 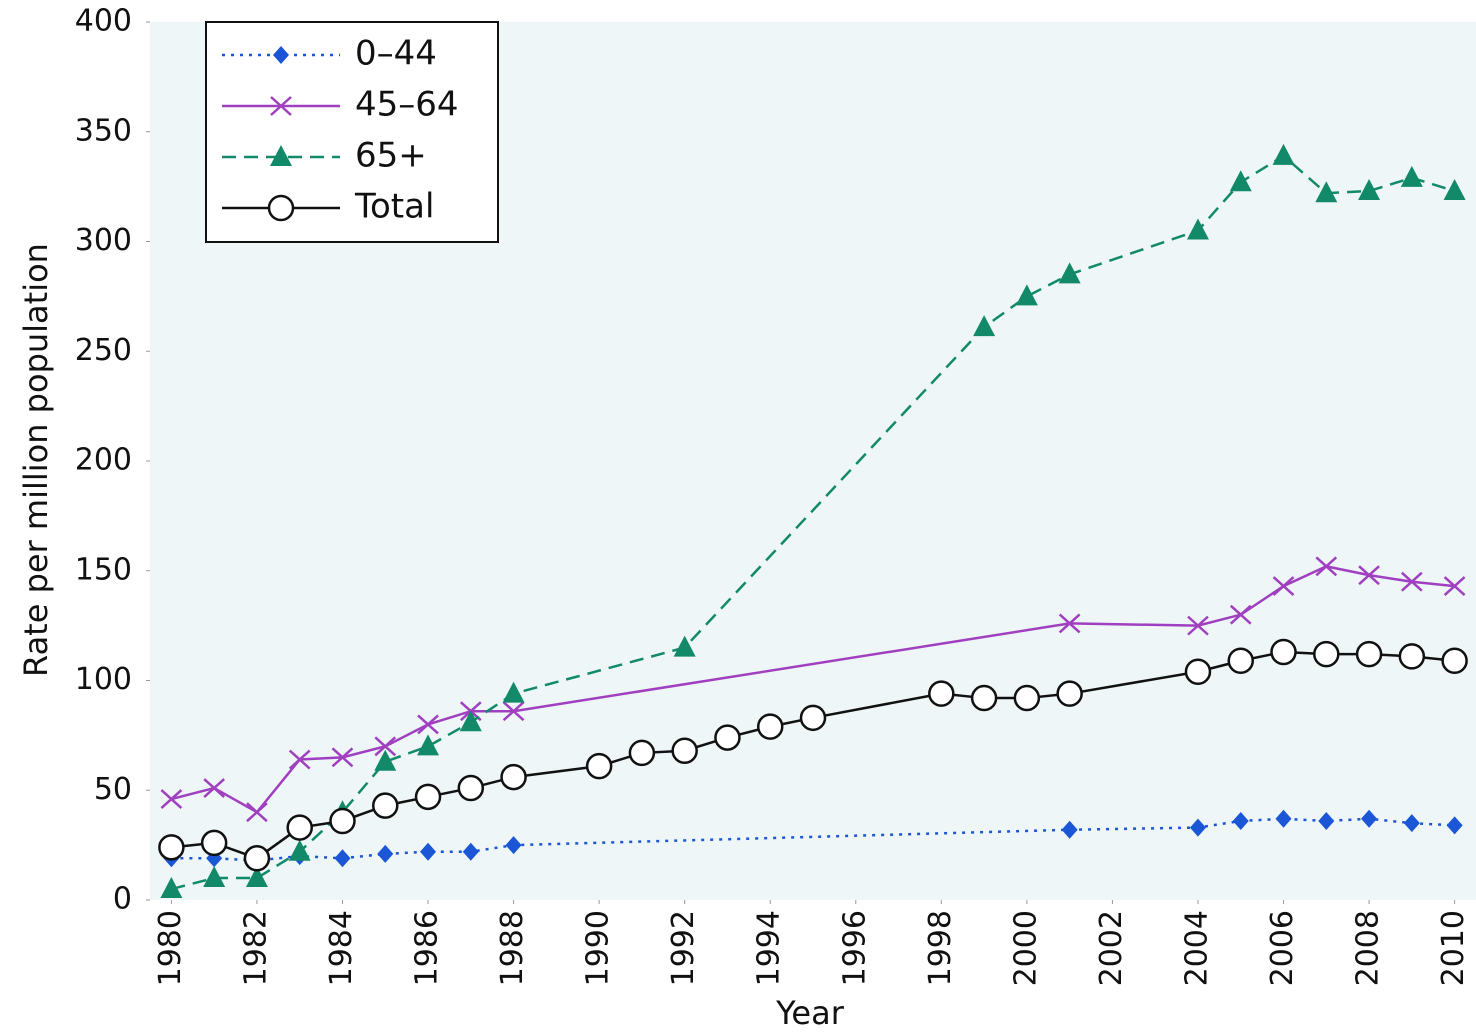 I want to click on x-tick-label: 1996, so click(x=854, y=948).